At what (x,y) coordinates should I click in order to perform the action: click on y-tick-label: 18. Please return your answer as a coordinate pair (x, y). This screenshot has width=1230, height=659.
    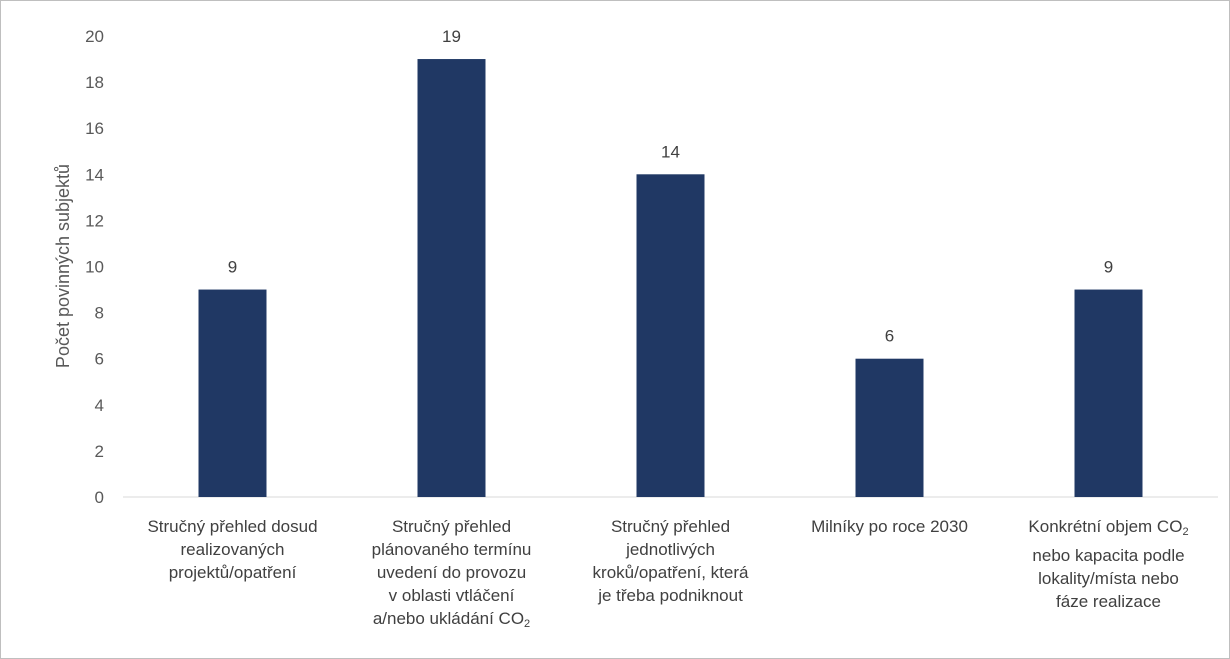
    Looking at the image, I should click on (94, 82).